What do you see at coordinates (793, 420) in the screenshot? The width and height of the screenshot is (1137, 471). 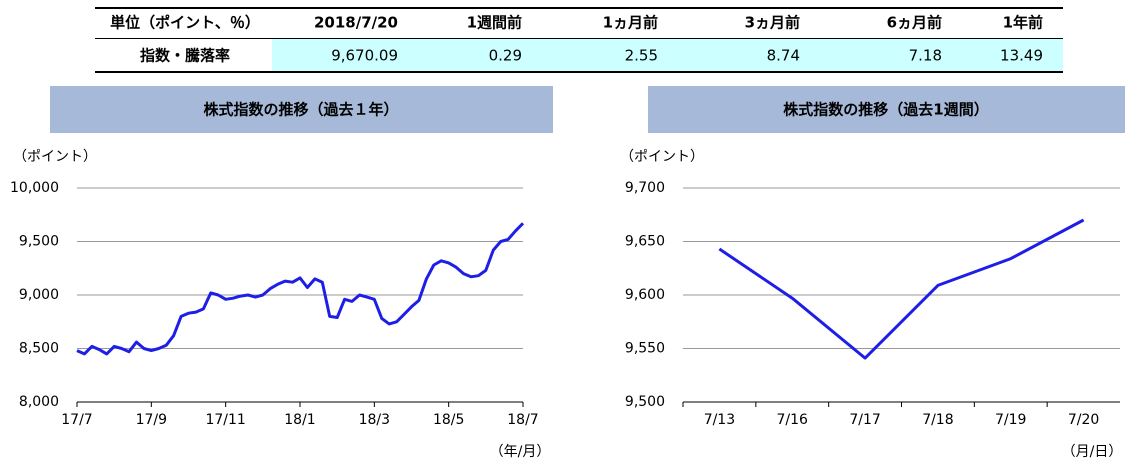 I see `x-tick-label: 7/16` at bounding box center [793, 420].